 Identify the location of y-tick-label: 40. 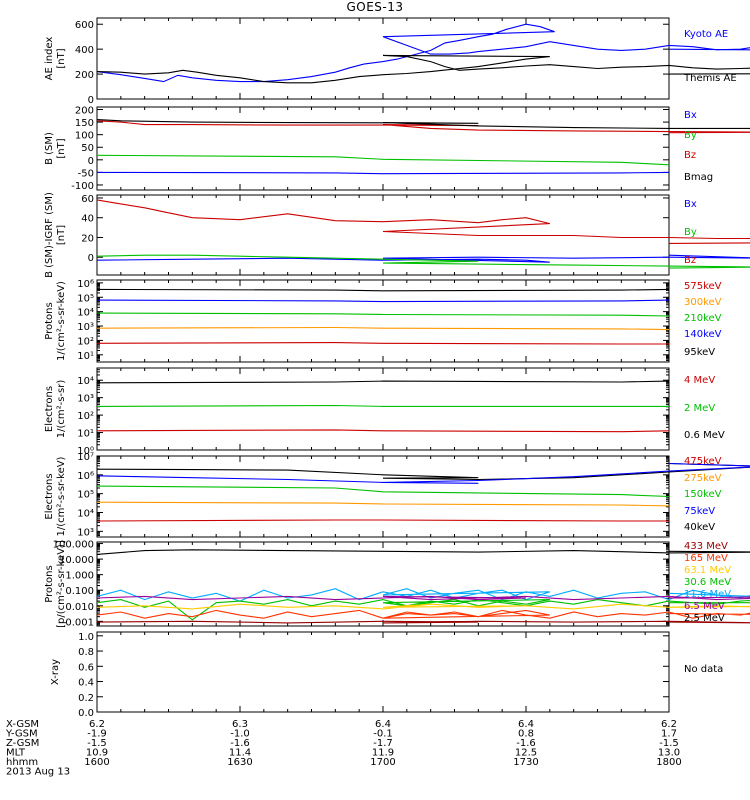
(87, 219).